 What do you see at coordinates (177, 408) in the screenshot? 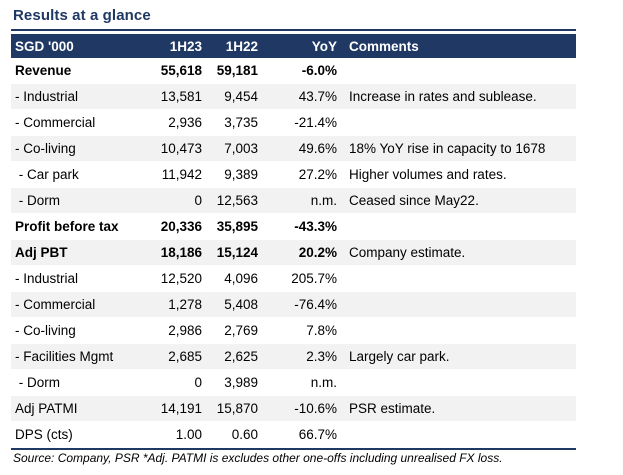
I see `value-1h23: 14,191` at bounding box center [177, 408].